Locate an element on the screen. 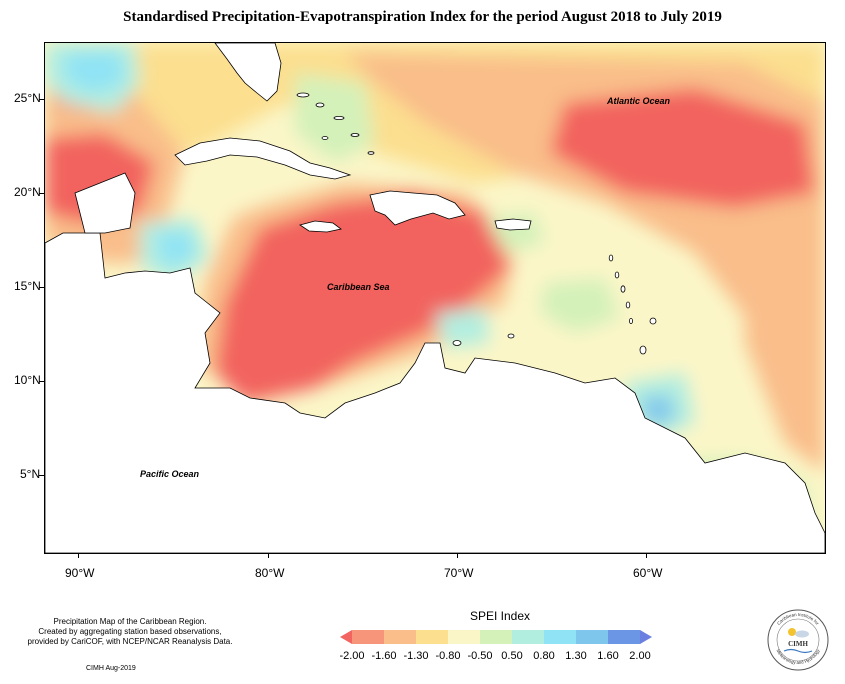  legend-tick-label: -1.60 is located at coordinates (384, 656).